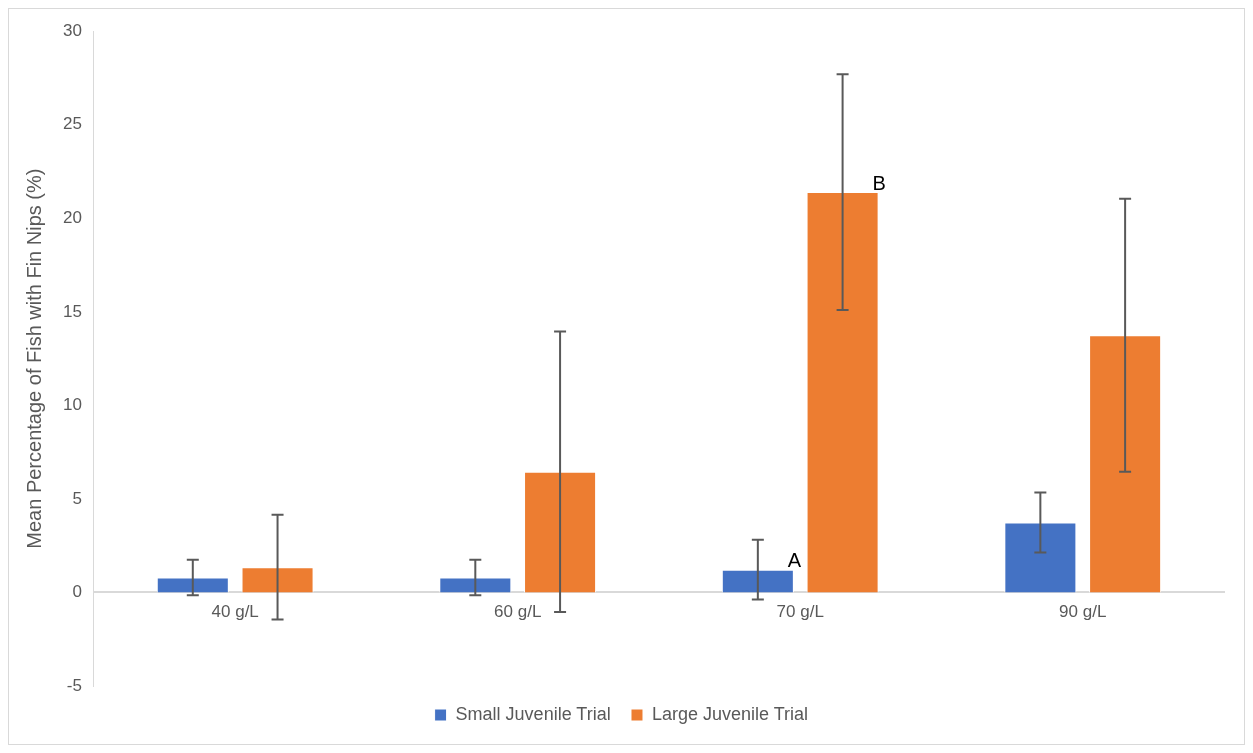 The image size is (1253, 753). What do you see at coordinates (794, 560) in the screenshot?
I see `annotation: A` at bounding box center [794, 560].